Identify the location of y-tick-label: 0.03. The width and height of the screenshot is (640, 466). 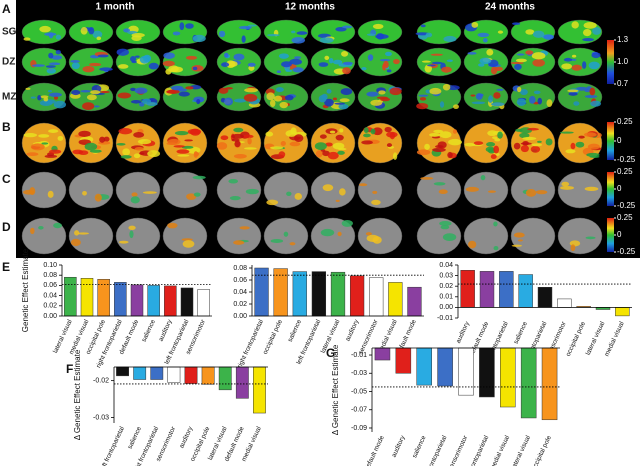
(446, 275).